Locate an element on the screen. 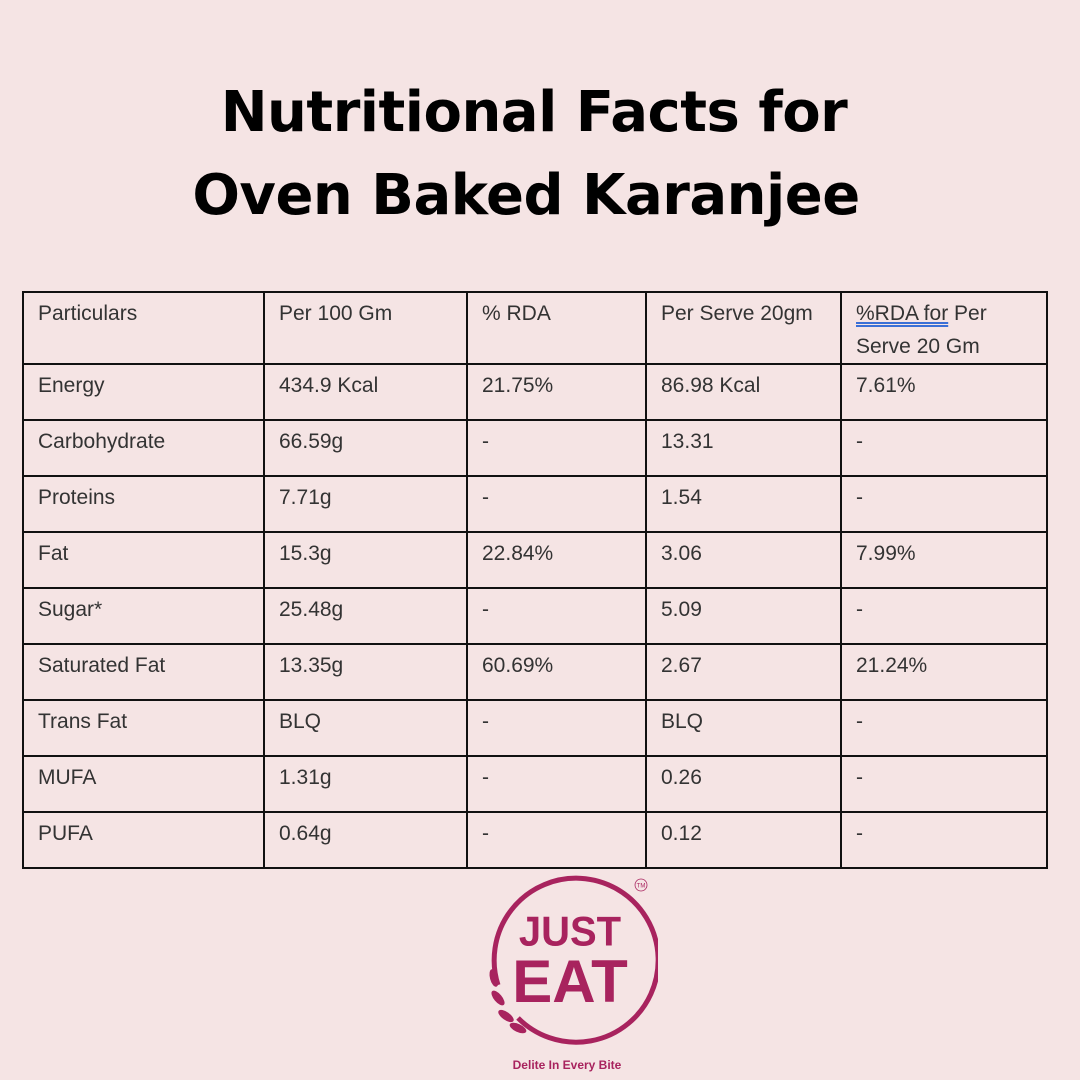 This screenshot has width=1080, height=1080. table-row: Saturated Fat 13.35g 60.69% 2.67 21.24% is located at coordinates (535, 672).